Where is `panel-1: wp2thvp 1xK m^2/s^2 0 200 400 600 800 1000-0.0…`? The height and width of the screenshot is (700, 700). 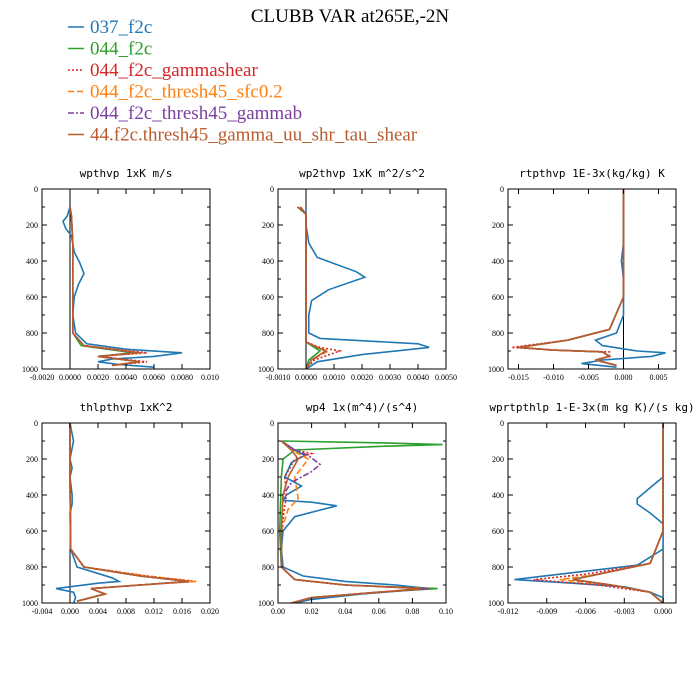
panel-1: wp2thvp 1xK m^2/s^2 0 200 400 600 800 1000-0.0… is located at coordinates (357, 274).